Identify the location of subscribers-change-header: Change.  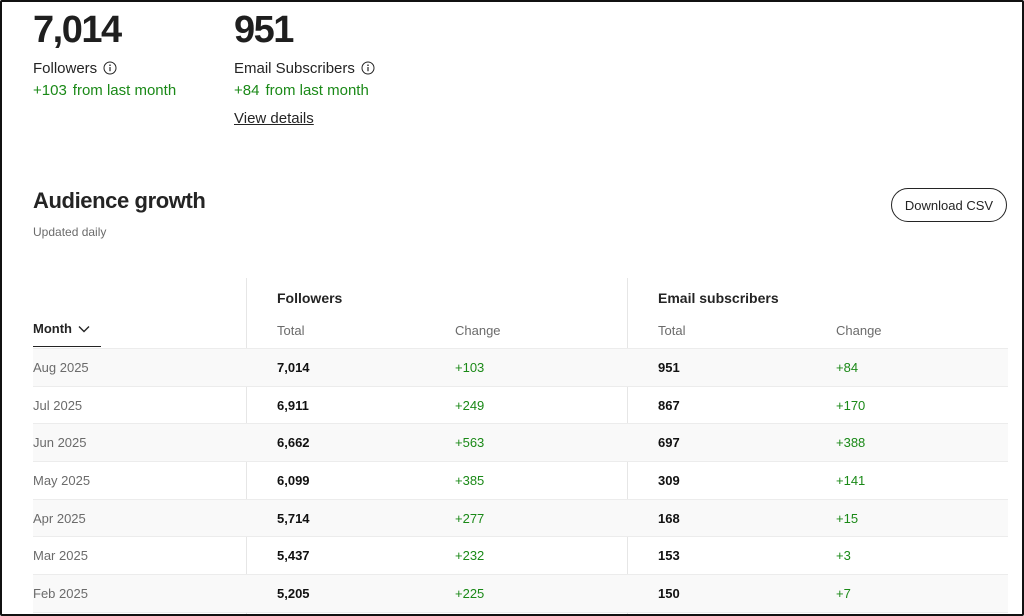
(859, 330).